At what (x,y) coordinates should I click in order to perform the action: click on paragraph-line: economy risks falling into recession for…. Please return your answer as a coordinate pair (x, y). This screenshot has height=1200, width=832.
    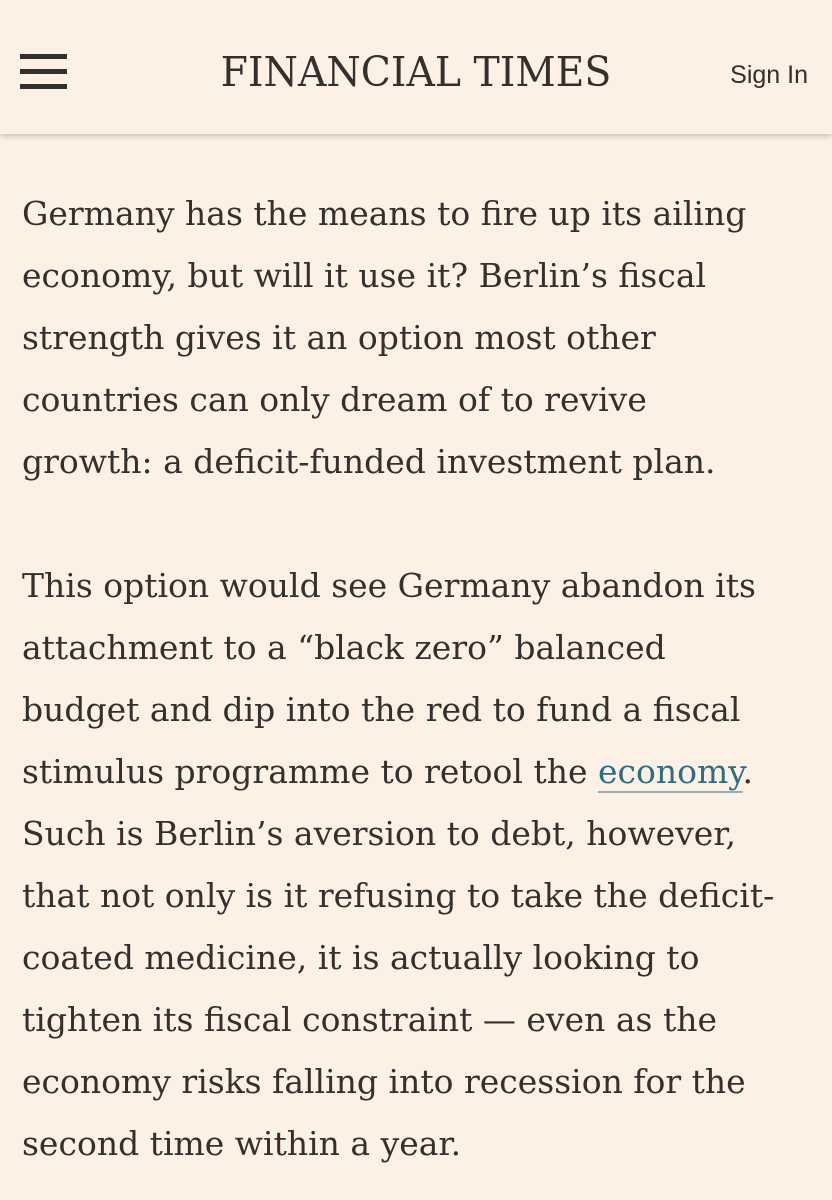
    Looking at the image, I should click on (384, 1081).